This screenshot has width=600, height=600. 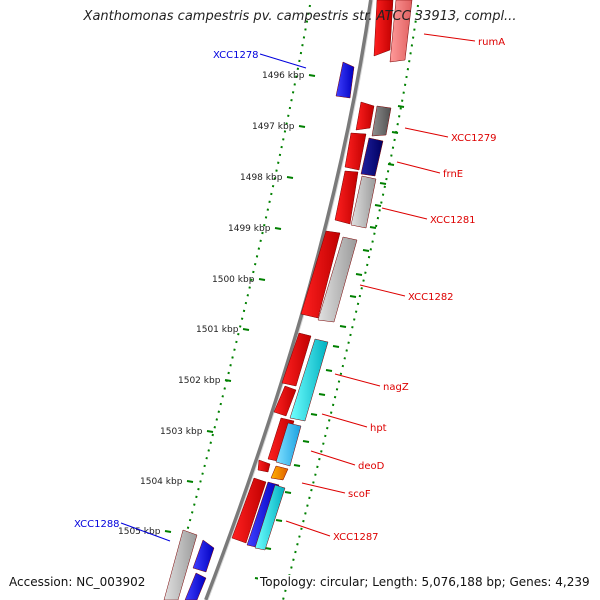 I want to click on tick-label: 1502 kbp, so click(x=199, y=381).